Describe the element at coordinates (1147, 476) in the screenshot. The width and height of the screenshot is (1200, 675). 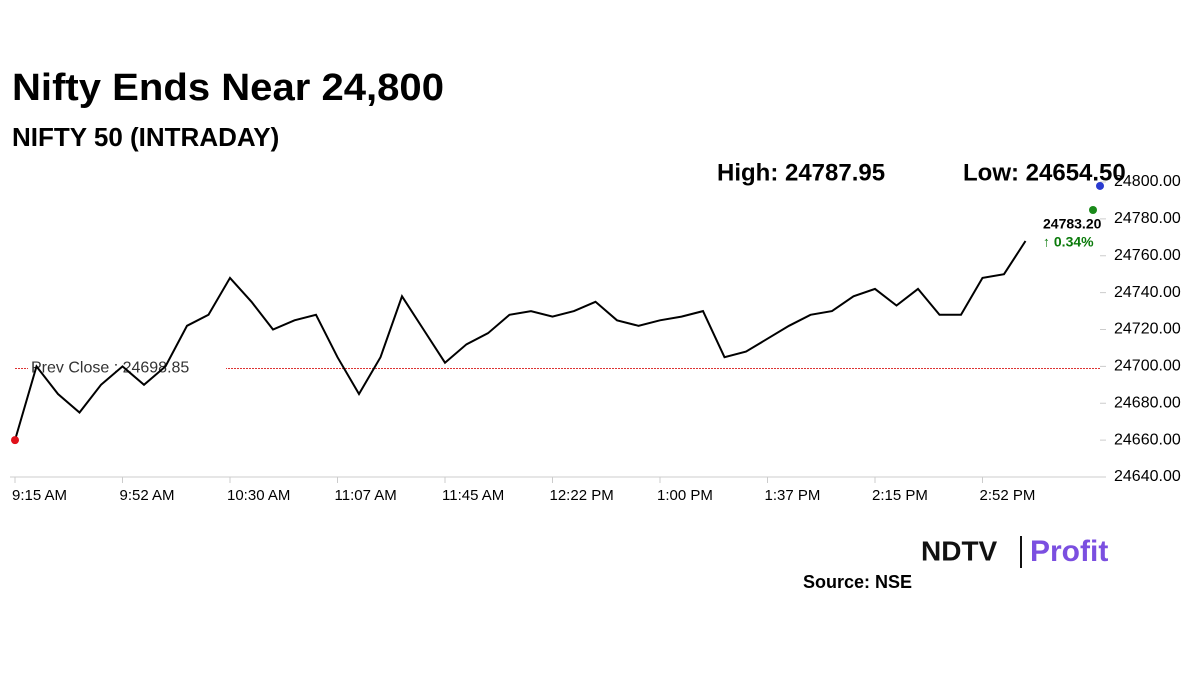
I see `y-tick-label: 24640.00` at that location.